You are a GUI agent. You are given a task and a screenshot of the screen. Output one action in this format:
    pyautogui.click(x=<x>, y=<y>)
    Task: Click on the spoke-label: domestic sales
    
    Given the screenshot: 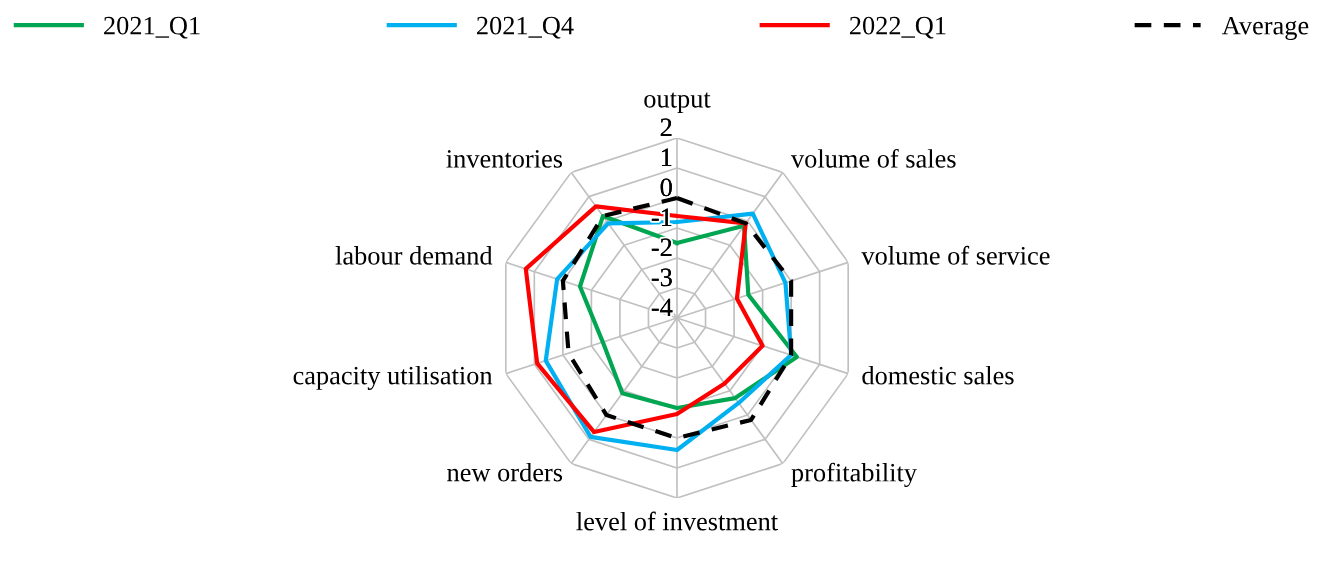 What is the action you would take?
    pyautogui.click(x=938, y=375)
    